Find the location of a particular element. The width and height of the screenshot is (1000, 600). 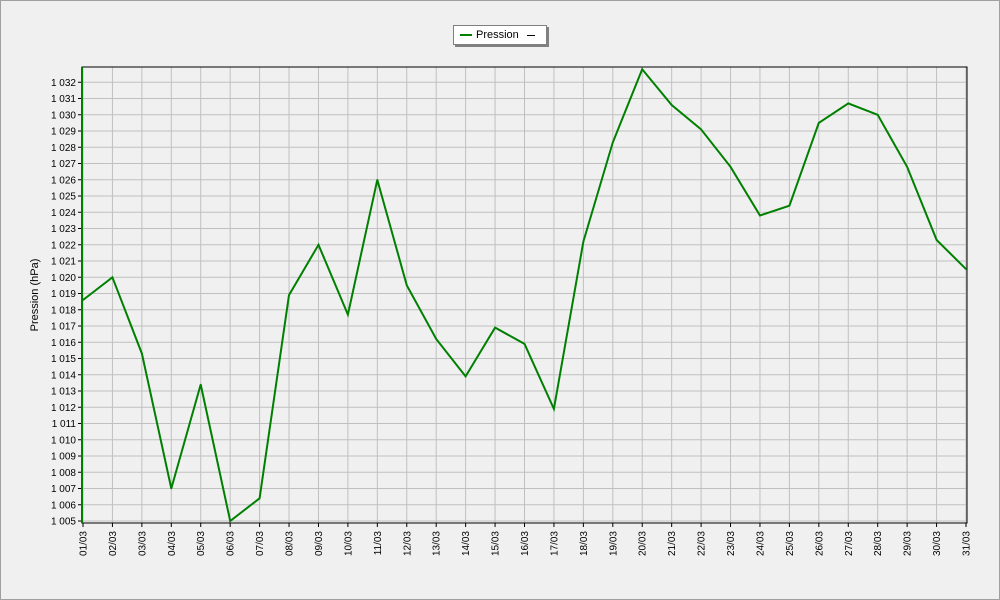

y-tick-label: 1 006 is located at coordinates (63, 505).